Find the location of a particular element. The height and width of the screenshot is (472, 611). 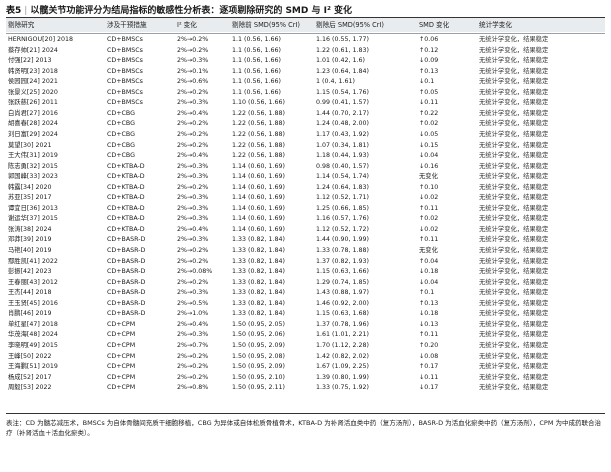

table-cell: ↓0.08 is located at coordinates (429, 356).